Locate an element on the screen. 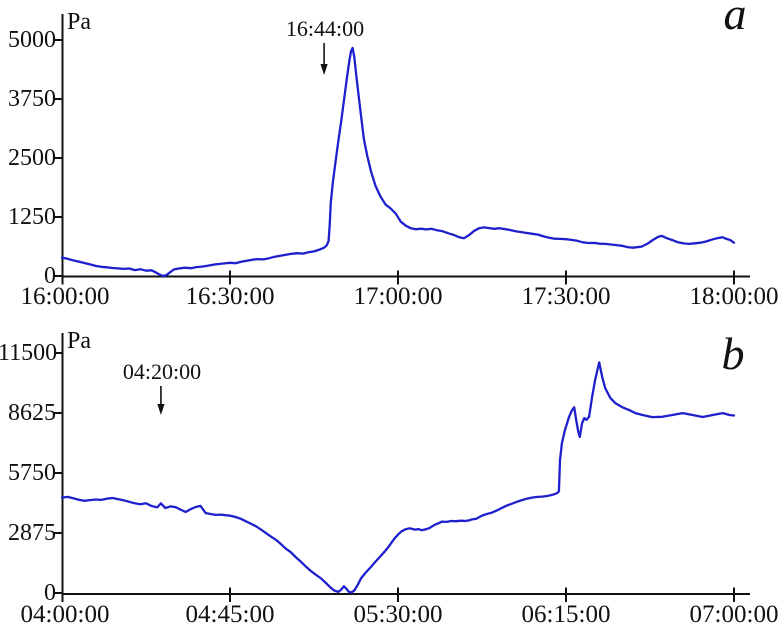  b-xtick-0700: 07:00:00 is located at coordinates (734, 614).